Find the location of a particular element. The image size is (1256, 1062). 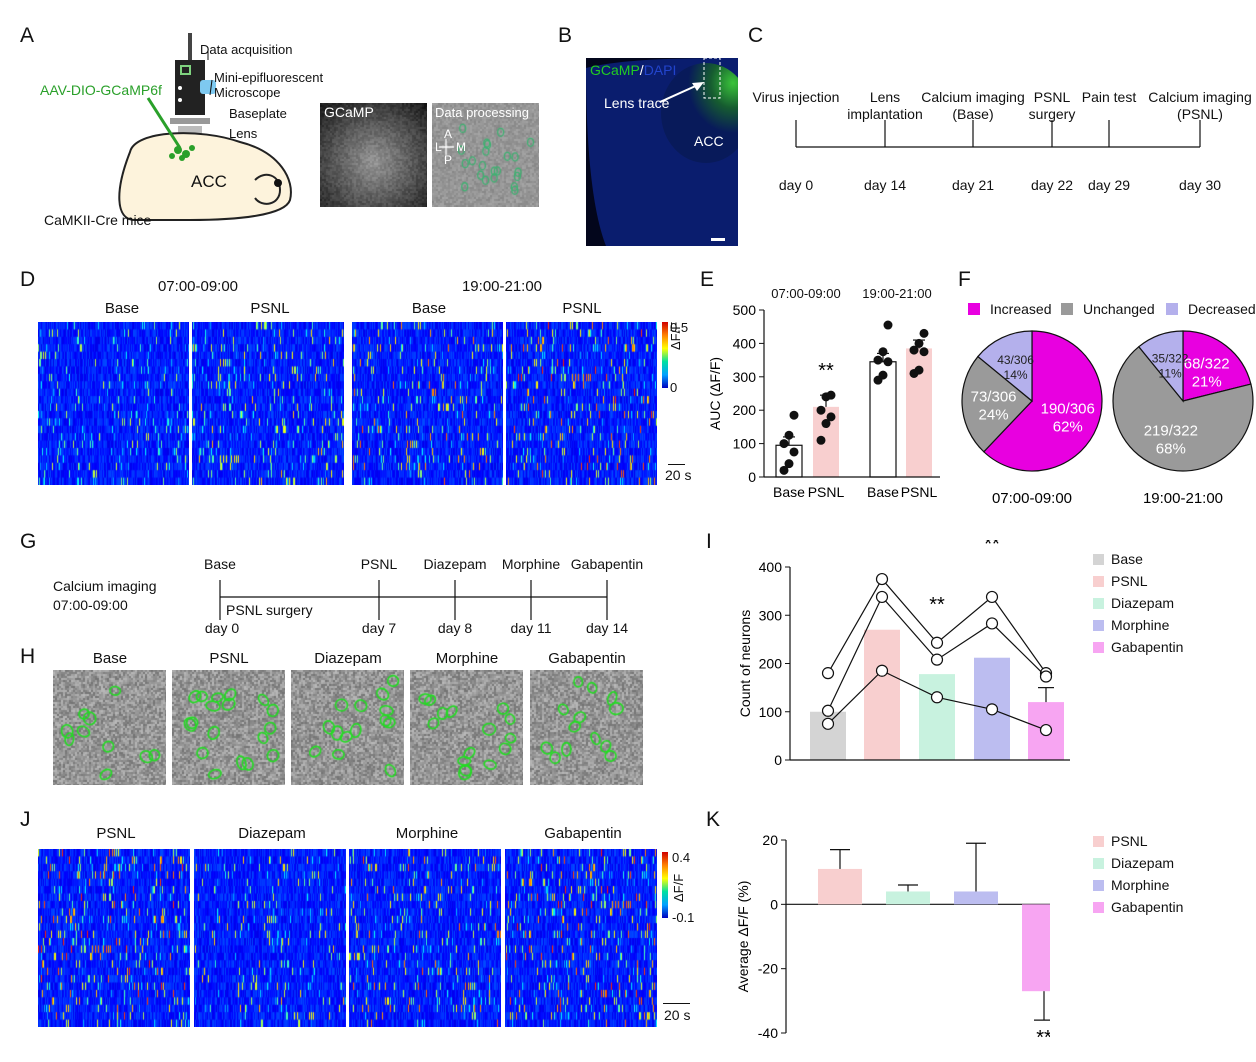

panel-label-f: F is located at coordinates (964, 279).